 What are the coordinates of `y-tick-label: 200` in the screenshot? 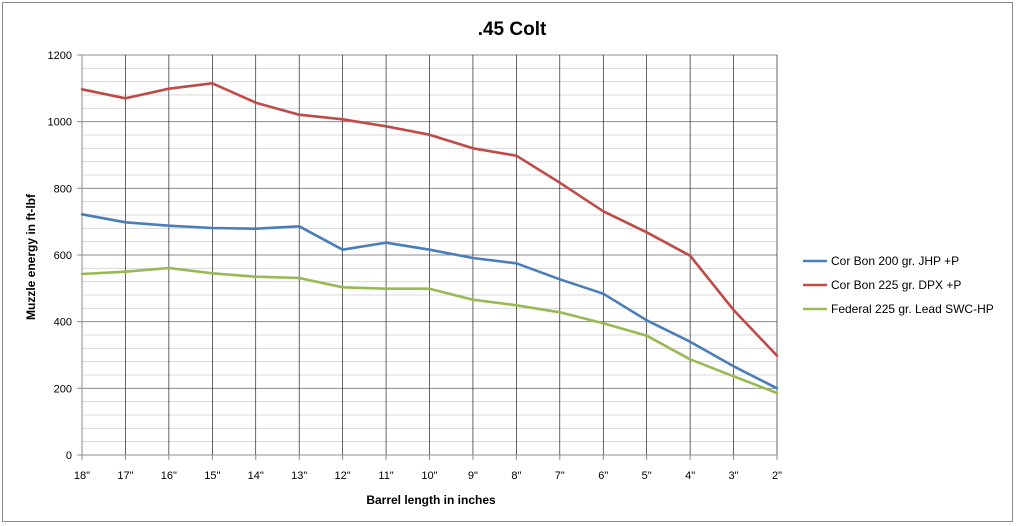 It's located at (63, 389).